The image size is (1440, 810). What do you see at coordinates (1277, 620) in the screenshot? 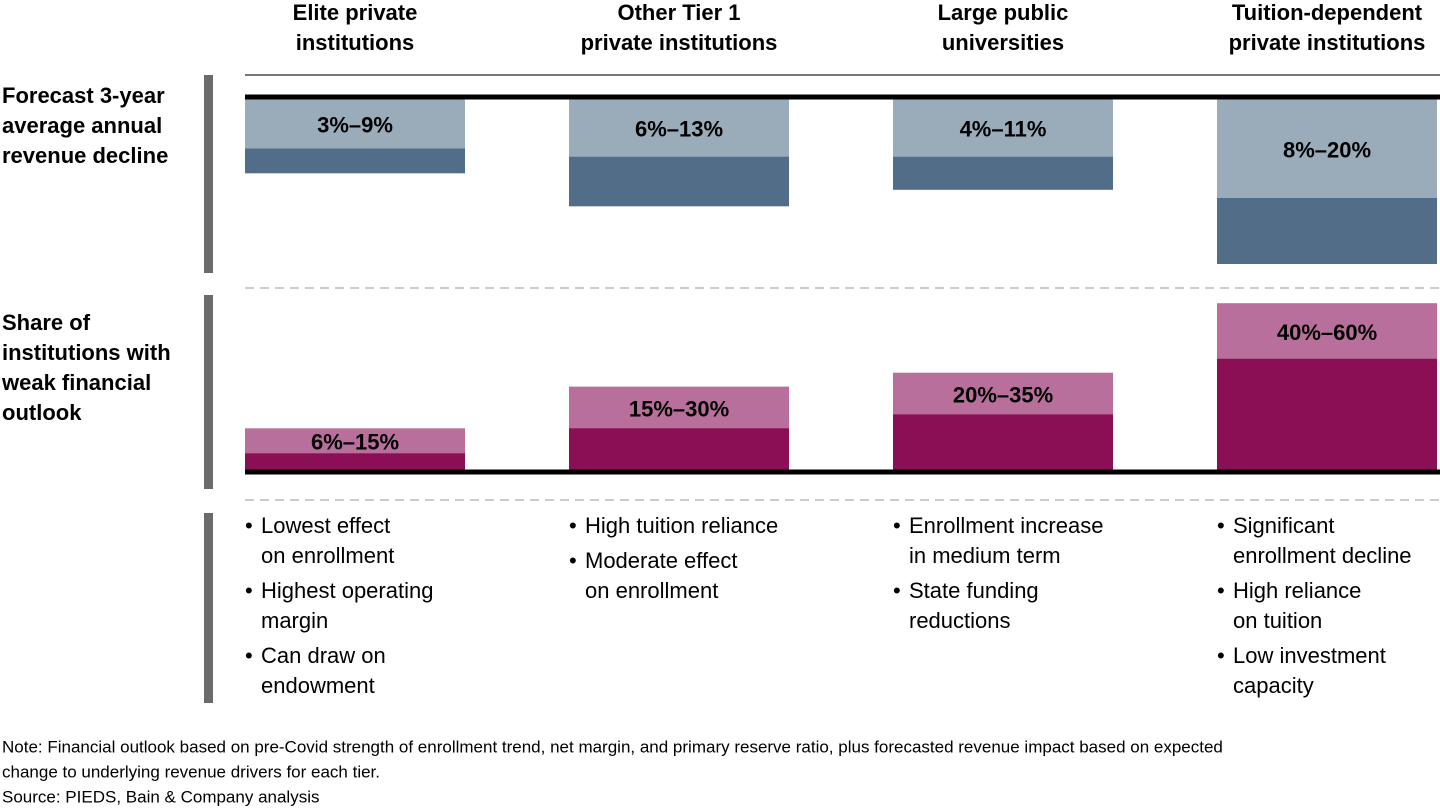
I see `driver-text: on tuition` at bounding box center [1277, 620].